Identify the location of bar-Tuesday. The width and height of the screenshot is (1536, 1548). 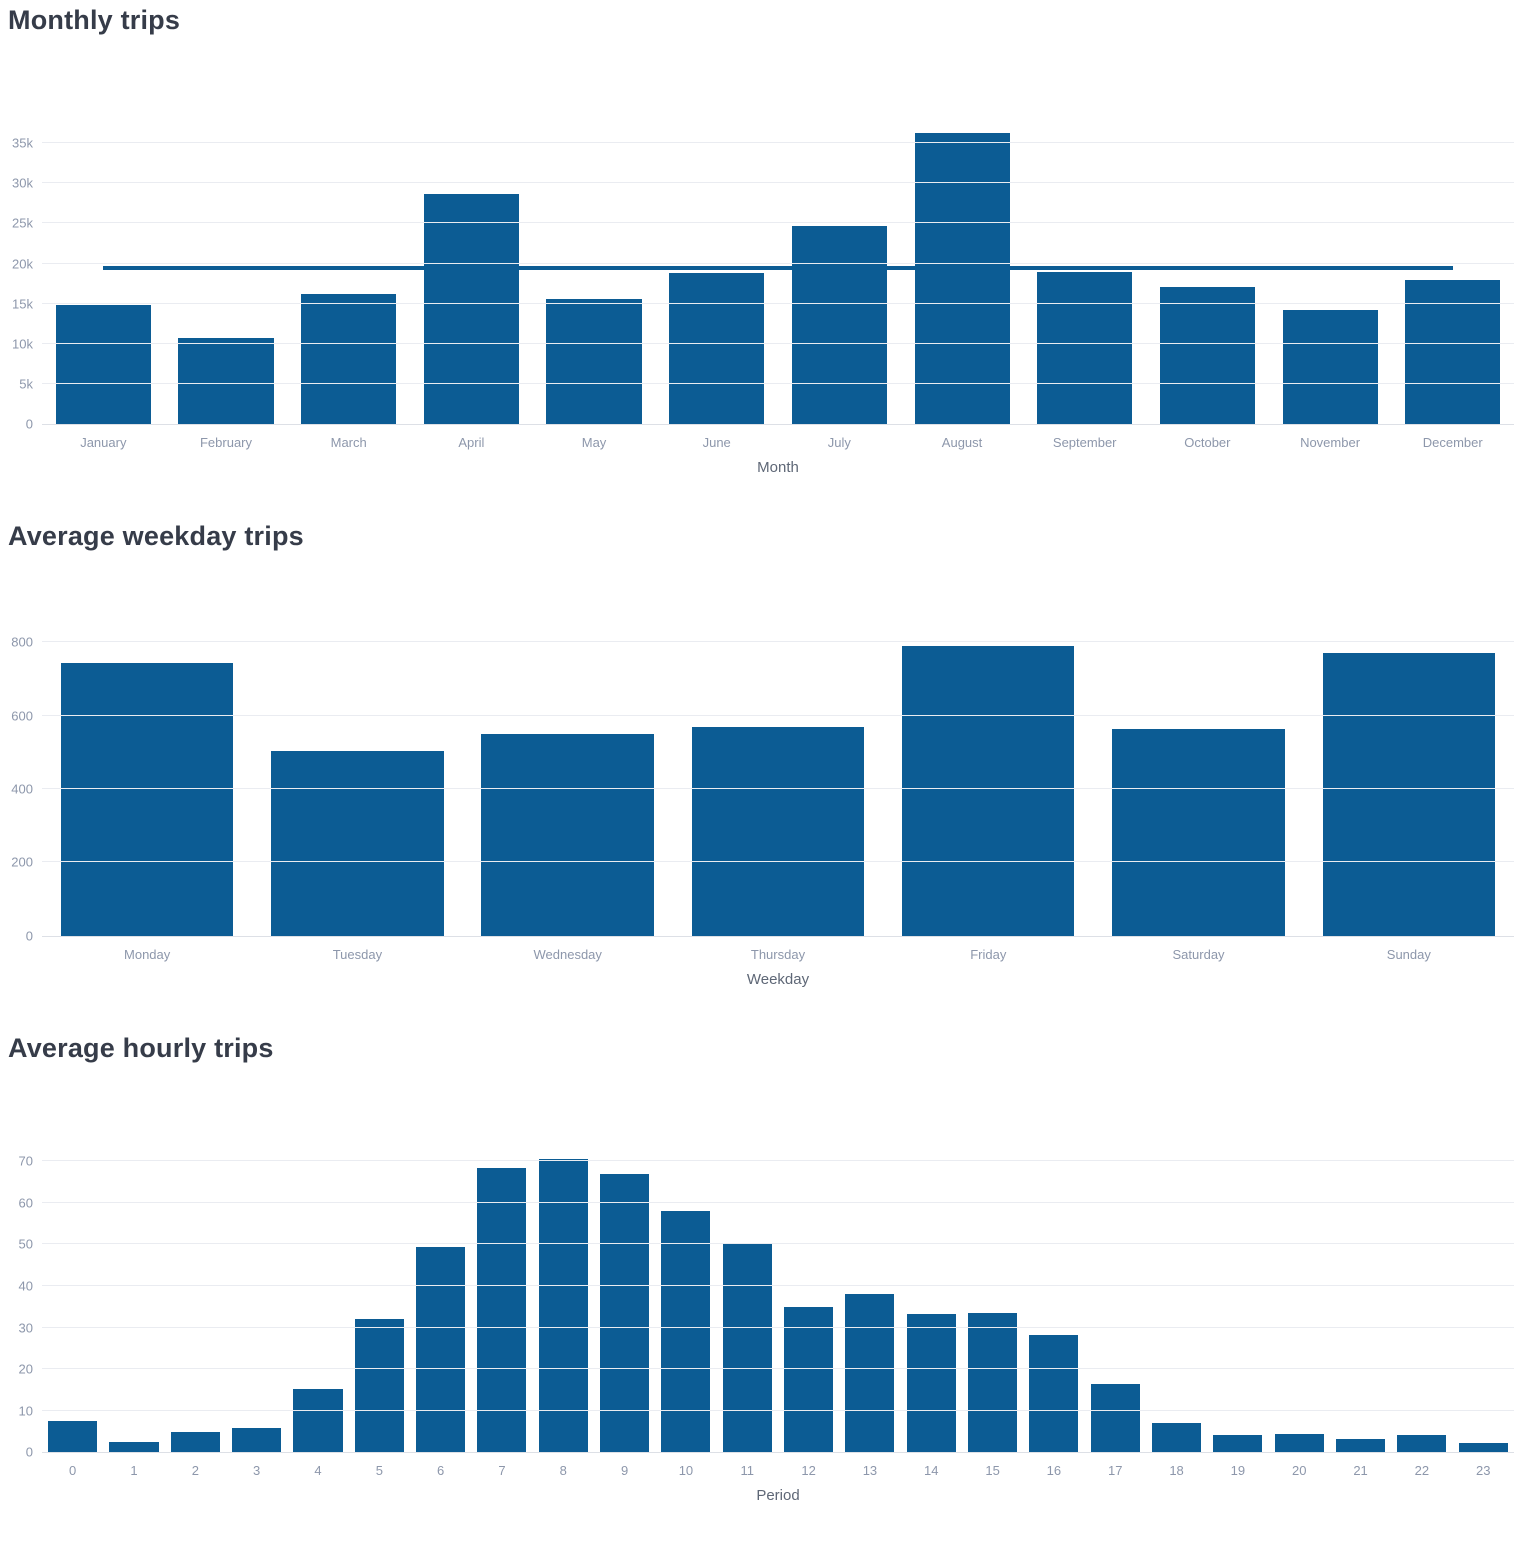
(357, 843).